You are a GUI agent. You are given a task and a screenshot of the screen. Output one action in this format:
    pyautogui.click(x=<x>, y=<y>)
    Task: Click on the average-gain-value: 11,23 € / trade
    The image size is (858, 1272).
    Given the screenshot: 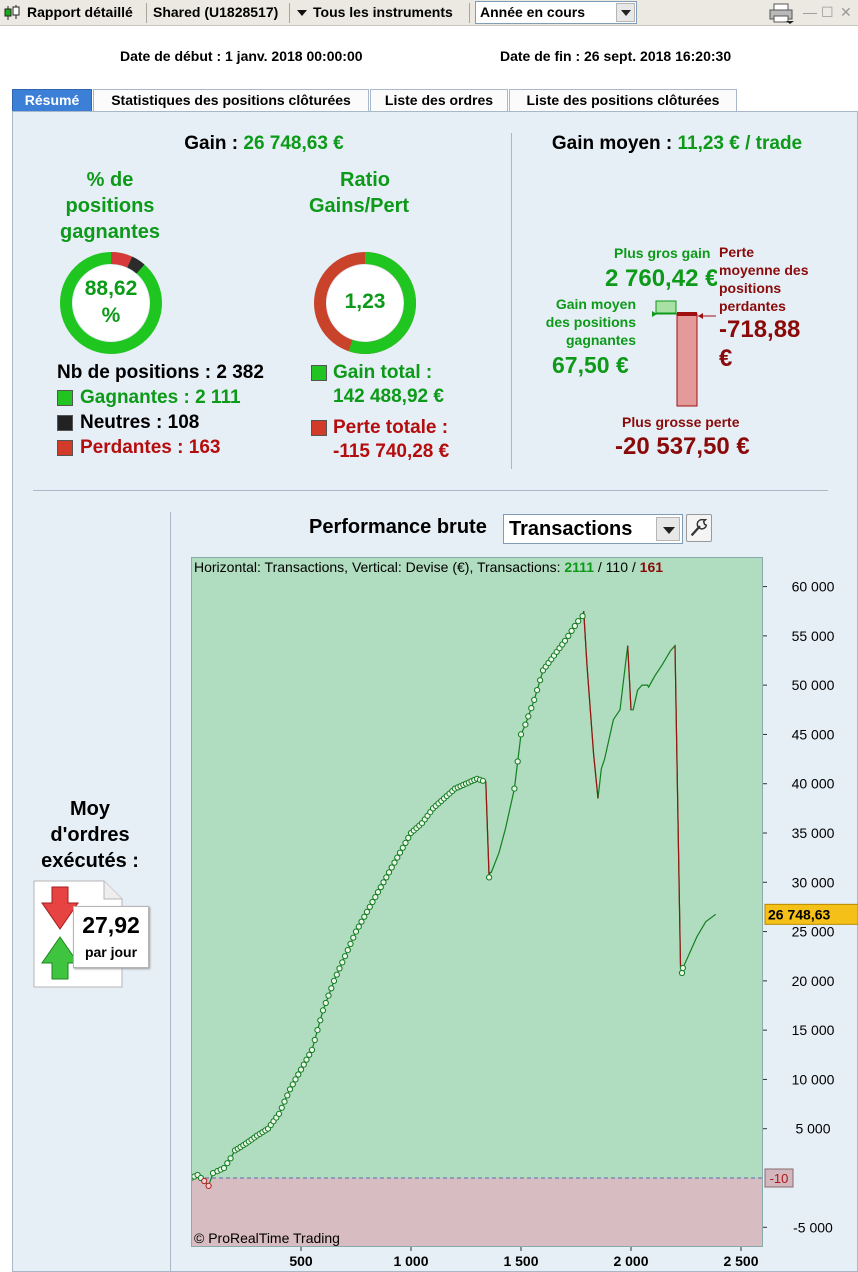 What is the action you would take?
    pyautogui.click(x=740, y=143)
    